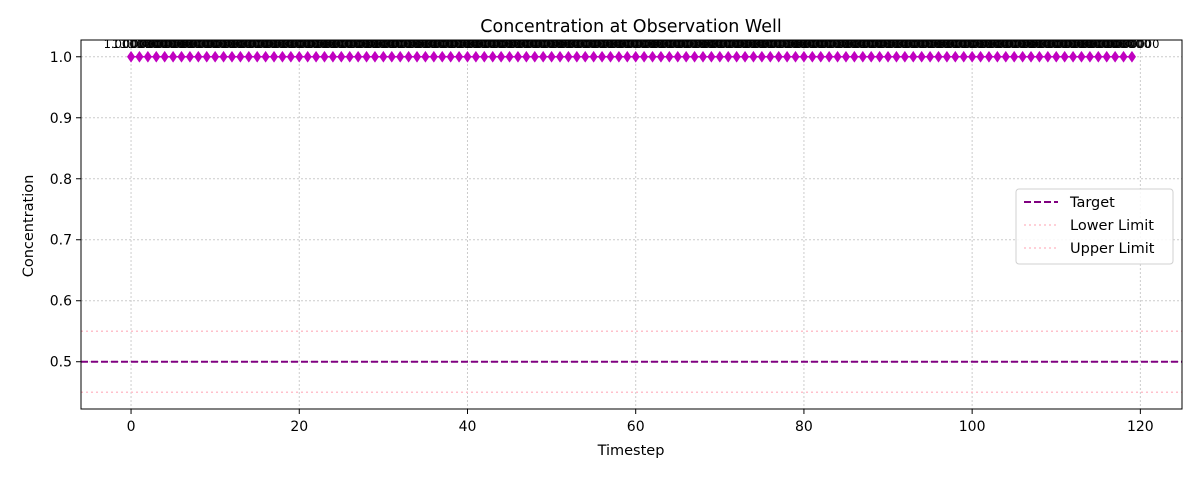  Describe the element at coordinates (131, 427) in the screenshot. I see `x-tick-label: 0` at that location.